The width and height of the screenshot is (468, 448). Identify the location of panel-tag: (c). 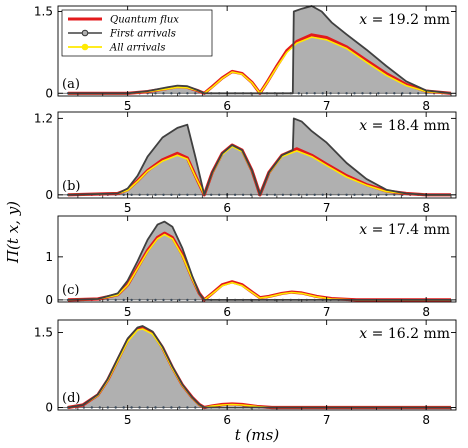
(70, 290).